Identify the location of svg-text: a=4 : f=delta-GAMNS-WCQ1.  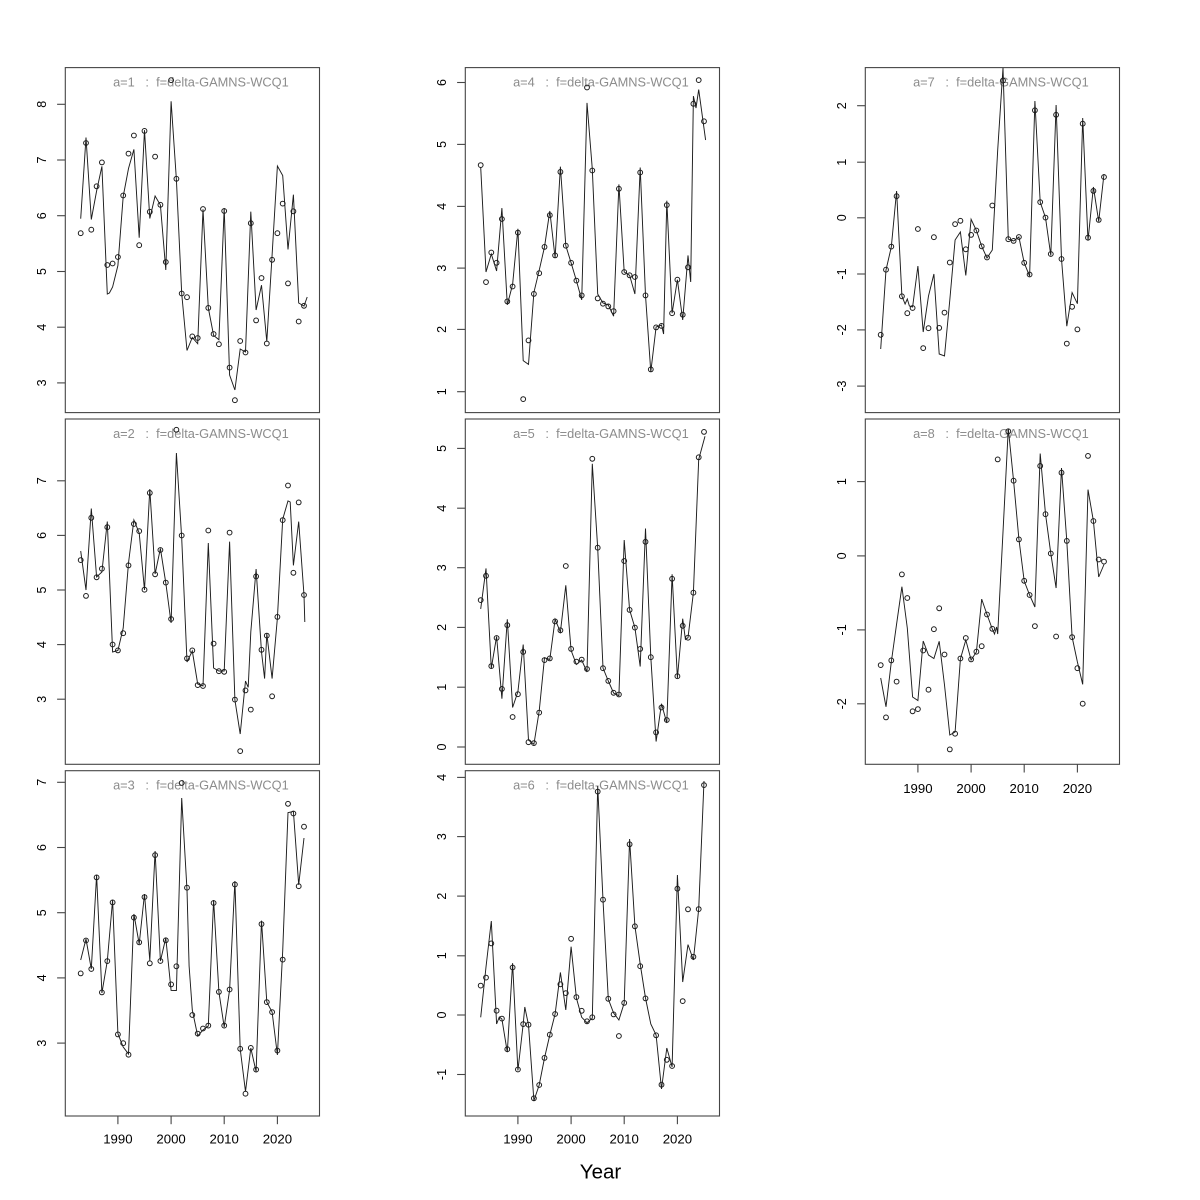
(601, 82).